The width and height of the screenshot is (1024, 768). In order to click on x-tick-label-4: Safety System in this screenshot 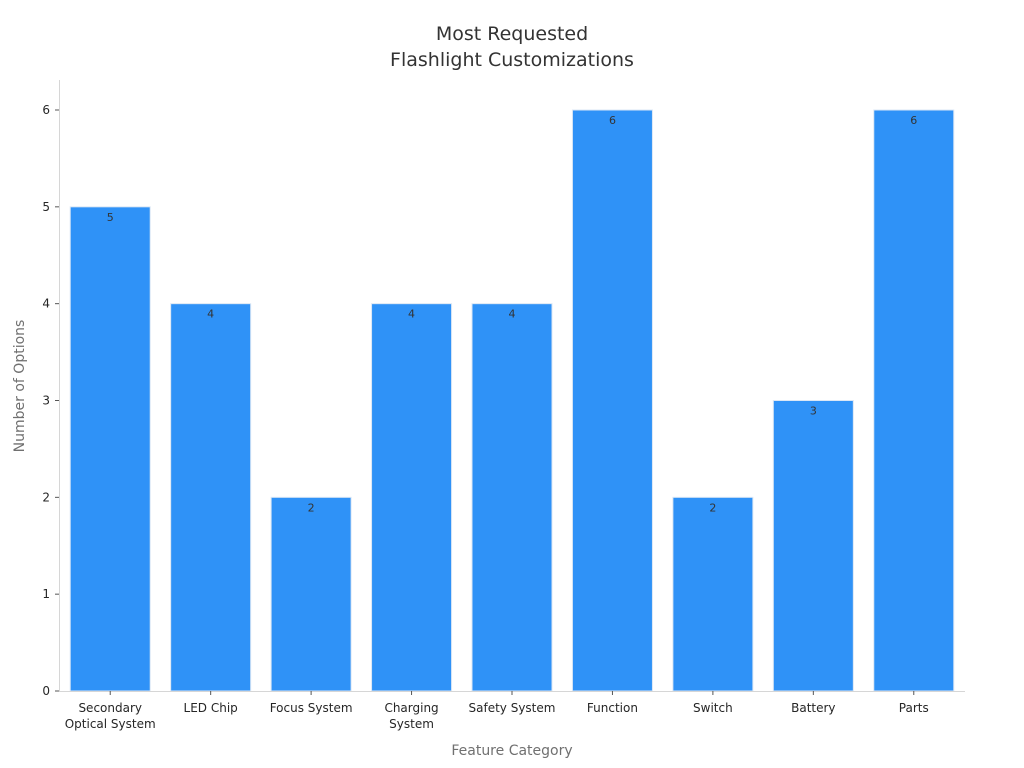, I will do `click(512, 708)`.